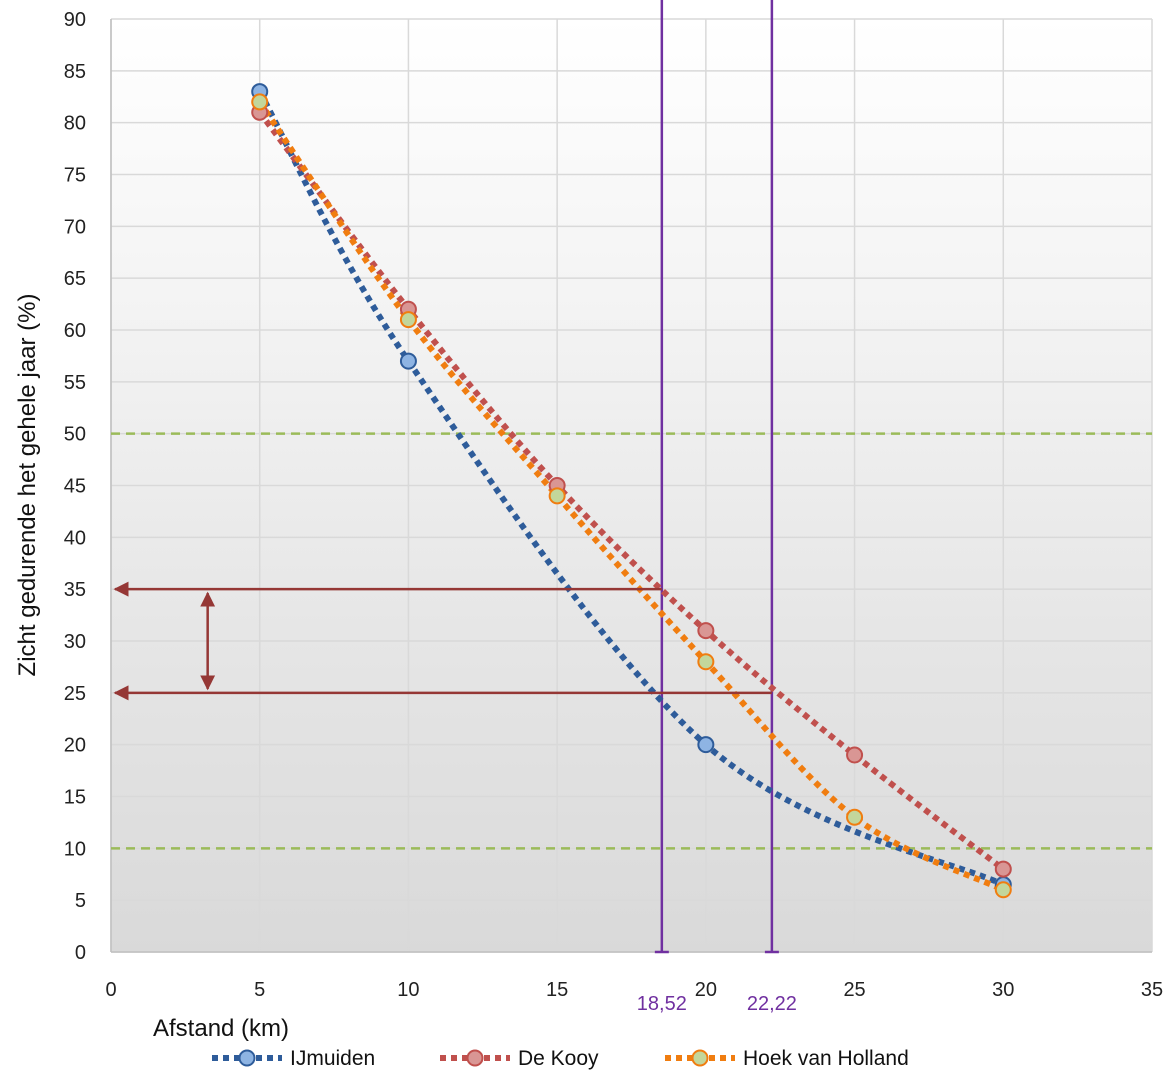 This screenshot has height=1075, width=1172. Describe the element at coordinates (75, 798) in the screenshot. I see `y-tick-label: 15` at that location.